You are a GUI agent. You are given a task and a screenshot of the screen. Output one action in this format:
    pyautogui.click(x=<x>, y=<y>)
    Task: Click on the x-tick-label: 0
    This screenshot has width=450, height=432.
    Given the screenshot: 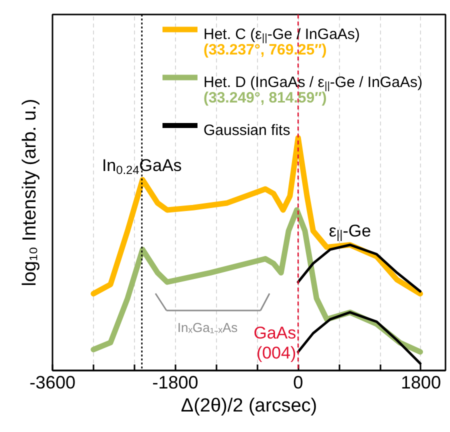 What is the action you would take?
    pyautogui.click(x=298, y=382)
    